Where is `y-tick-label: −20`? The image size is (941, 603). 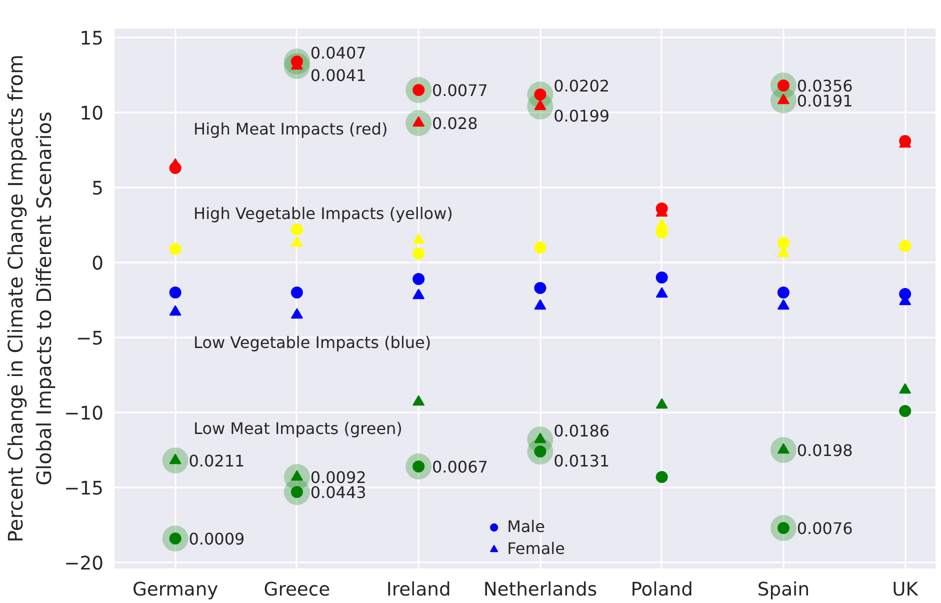 y-tick-label: −20 is located at coordinates (84, 564).